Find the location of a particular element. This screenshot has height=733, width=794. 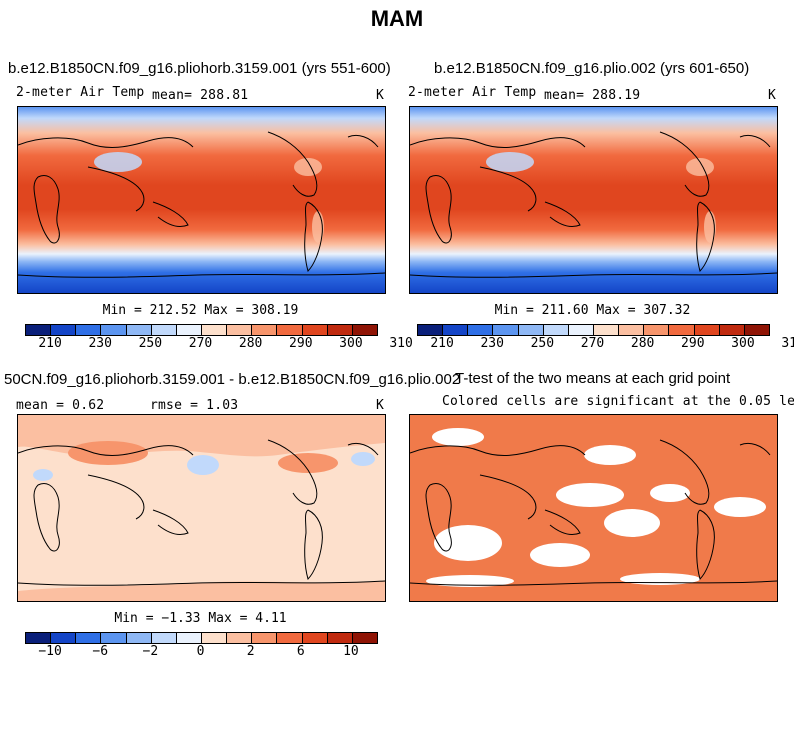

panel3-antarctic-warming is located at coordinates (201, 591).